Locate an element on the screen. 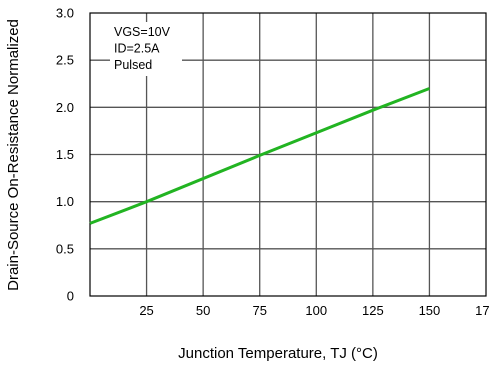 This screenshot has width=489, height=370. y-axis-title: Drain-Source On-Resistance Normalized is located at coordinates (13, 155).